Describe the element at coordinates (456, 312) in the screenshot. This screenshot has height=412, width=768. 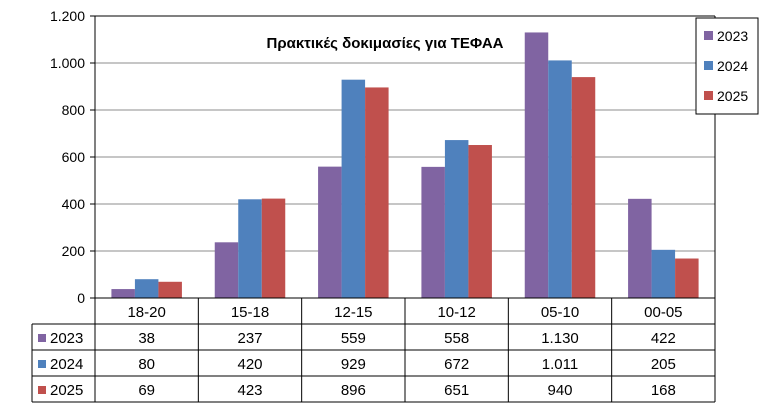
I see `x-tick-label: 10-12` at that location.